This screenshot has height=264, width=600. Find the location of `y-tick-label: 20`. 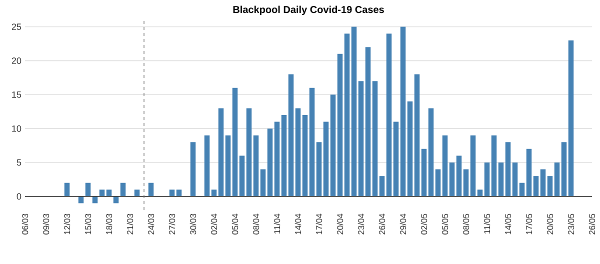

y-tick-label: 20 is located at coordinates (17, 61).